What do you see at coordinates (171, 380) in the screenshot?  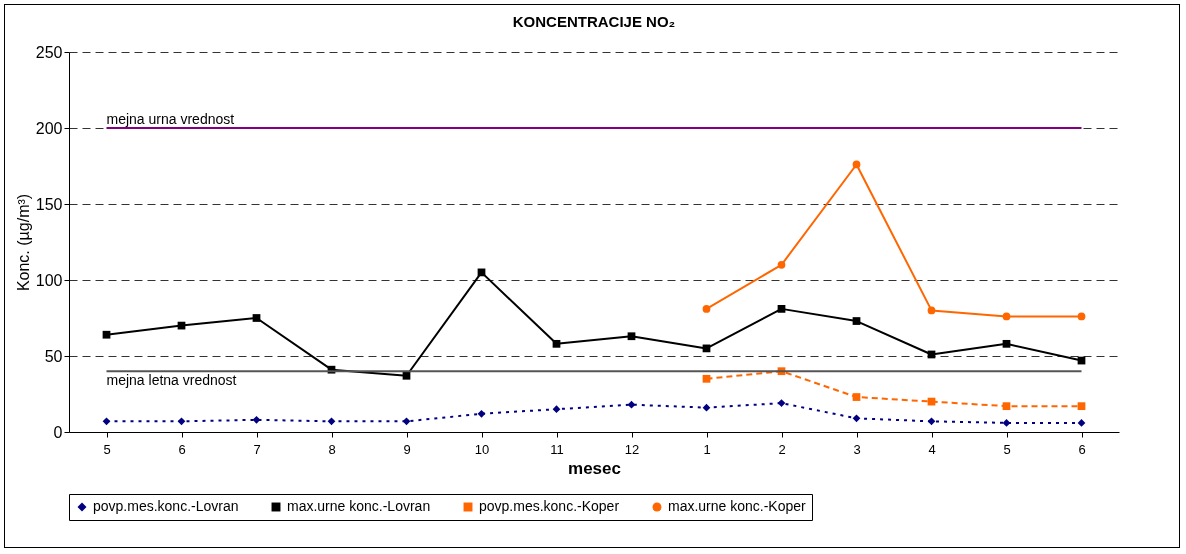 I see `ref-line-label: mejna letna vrednost` at bounding box center [171, 380].